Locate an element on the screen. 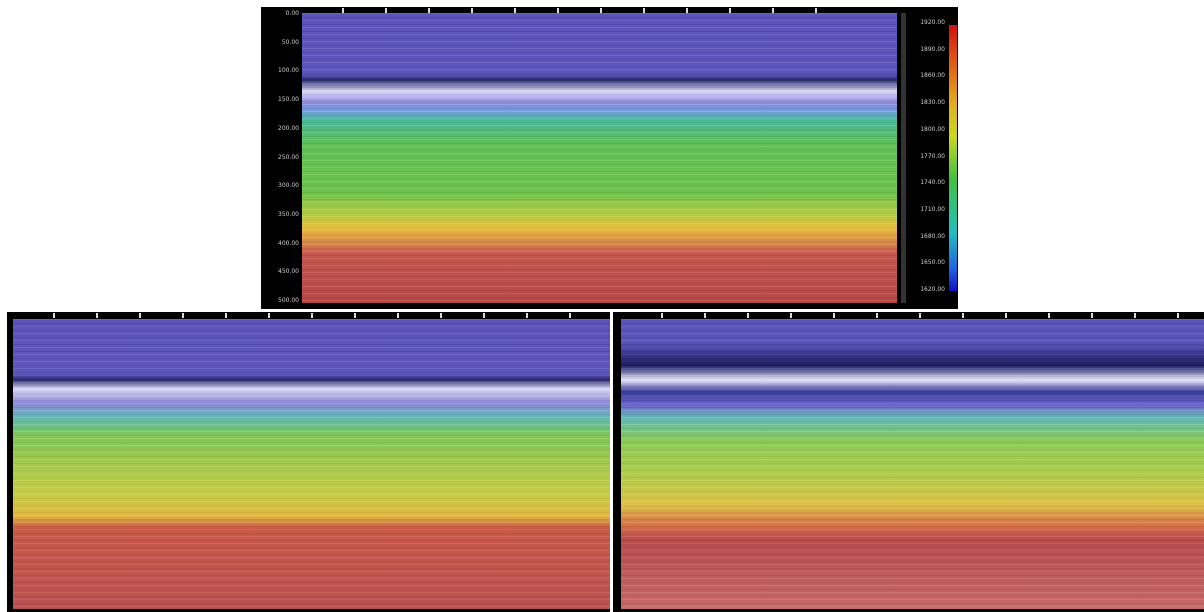 Image resolution: width=1204 pixels, height=612 pixels. tick-label: 400.00 is located at coordinates (288, 243).